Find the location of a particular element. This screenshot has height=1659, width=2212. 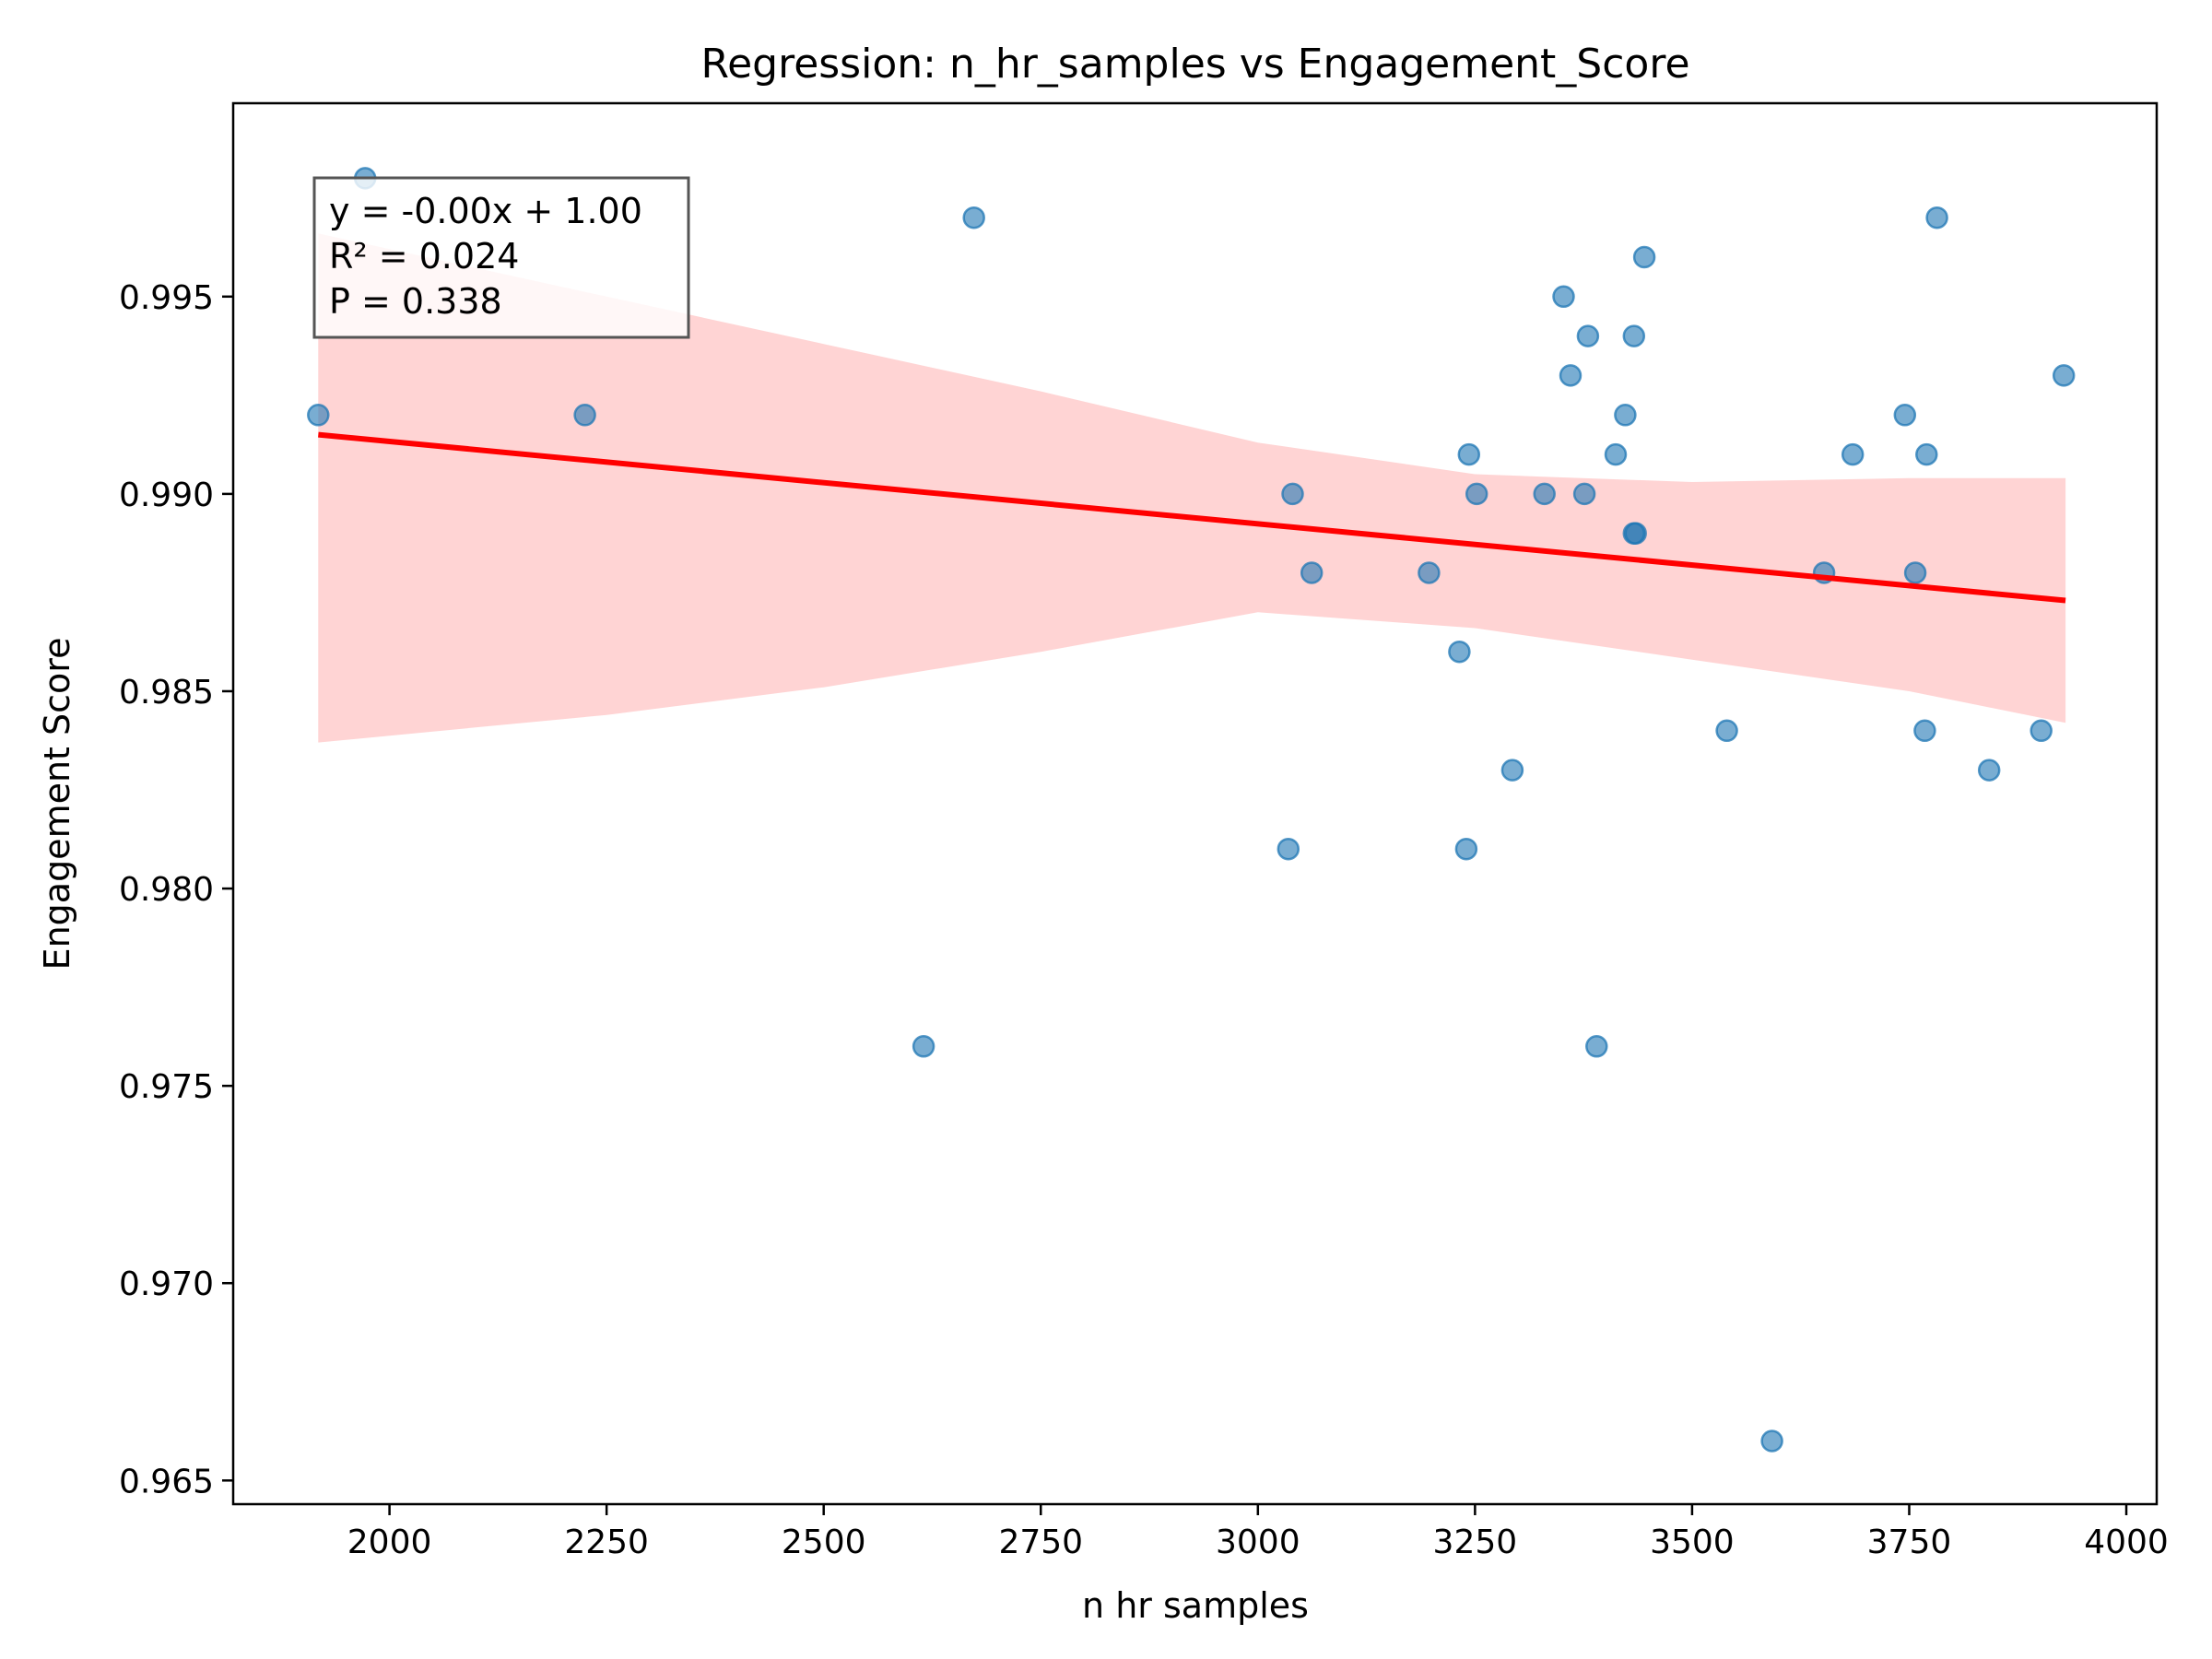

x-axis-ticks: 2000 2250 2500 2750 3000 3250 3500 3750 4000 is located at coordinates (1258, 1532).